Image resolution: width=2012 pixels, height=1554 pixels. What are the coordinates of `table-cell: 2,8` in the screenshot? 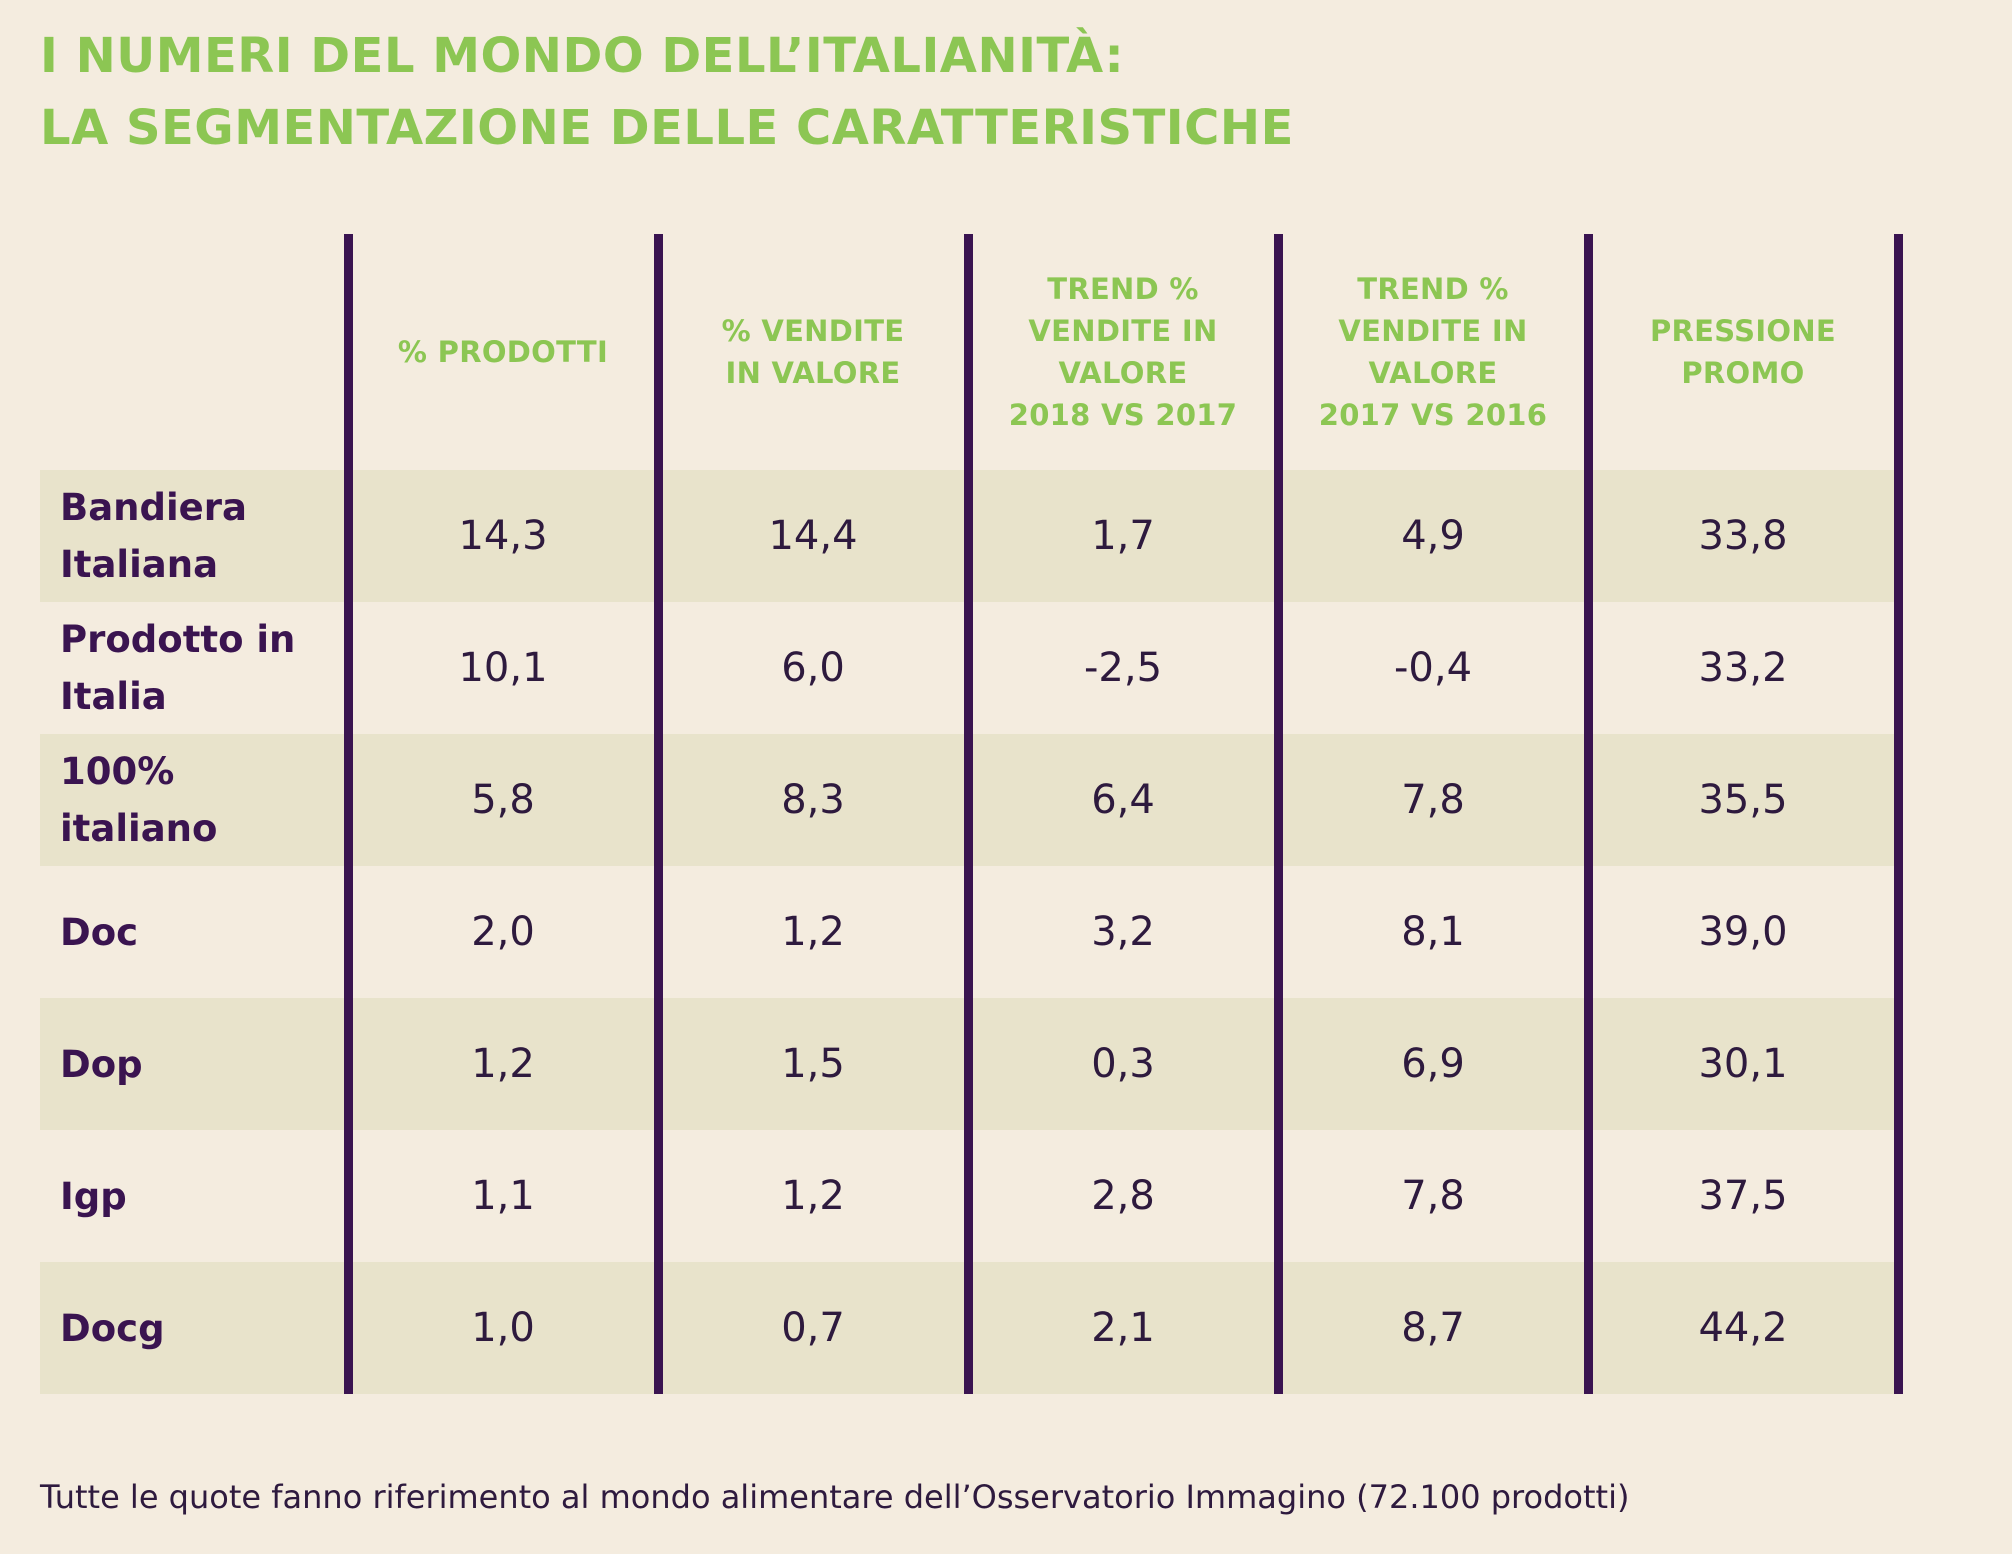 It's located at (1120, 1196).